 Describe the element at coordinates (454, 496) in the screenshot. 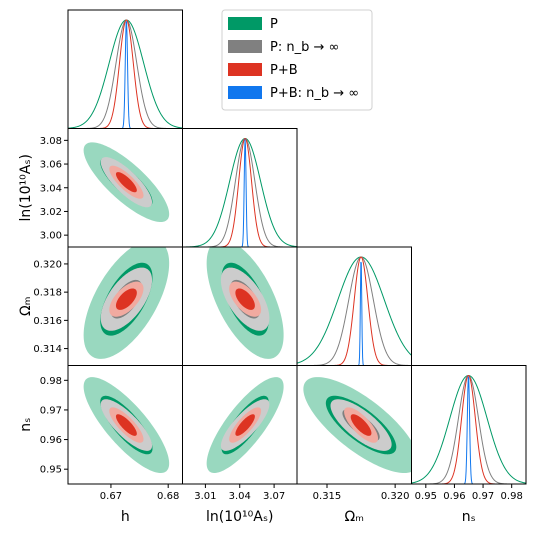

I see `x-tick-label: 0.96` at that location.